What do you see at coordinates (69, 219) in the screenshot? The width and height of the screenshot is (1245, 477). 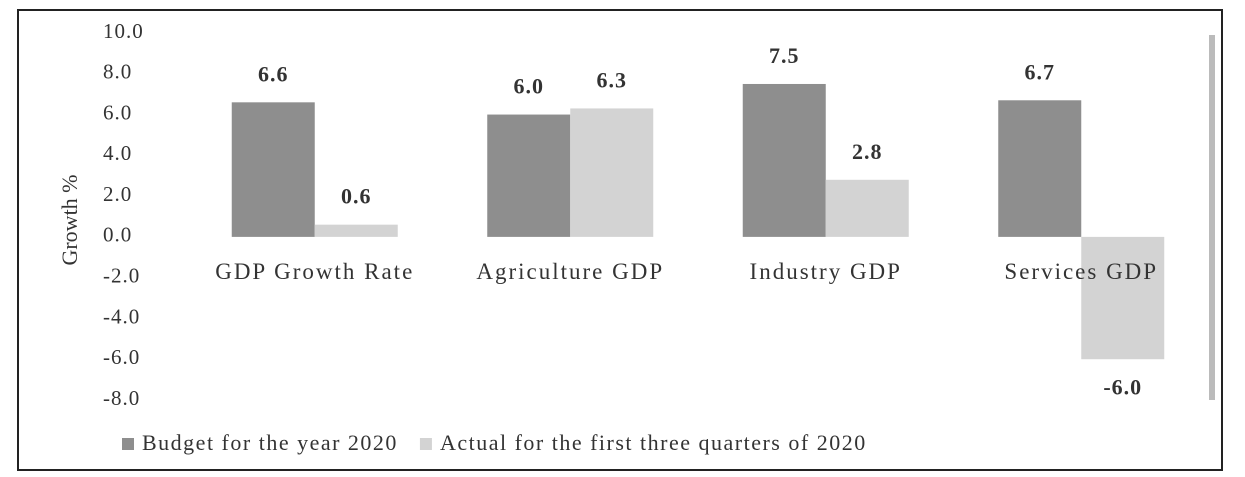 I see `y-axis-title: Growth %` at bounding box center [69, 219].